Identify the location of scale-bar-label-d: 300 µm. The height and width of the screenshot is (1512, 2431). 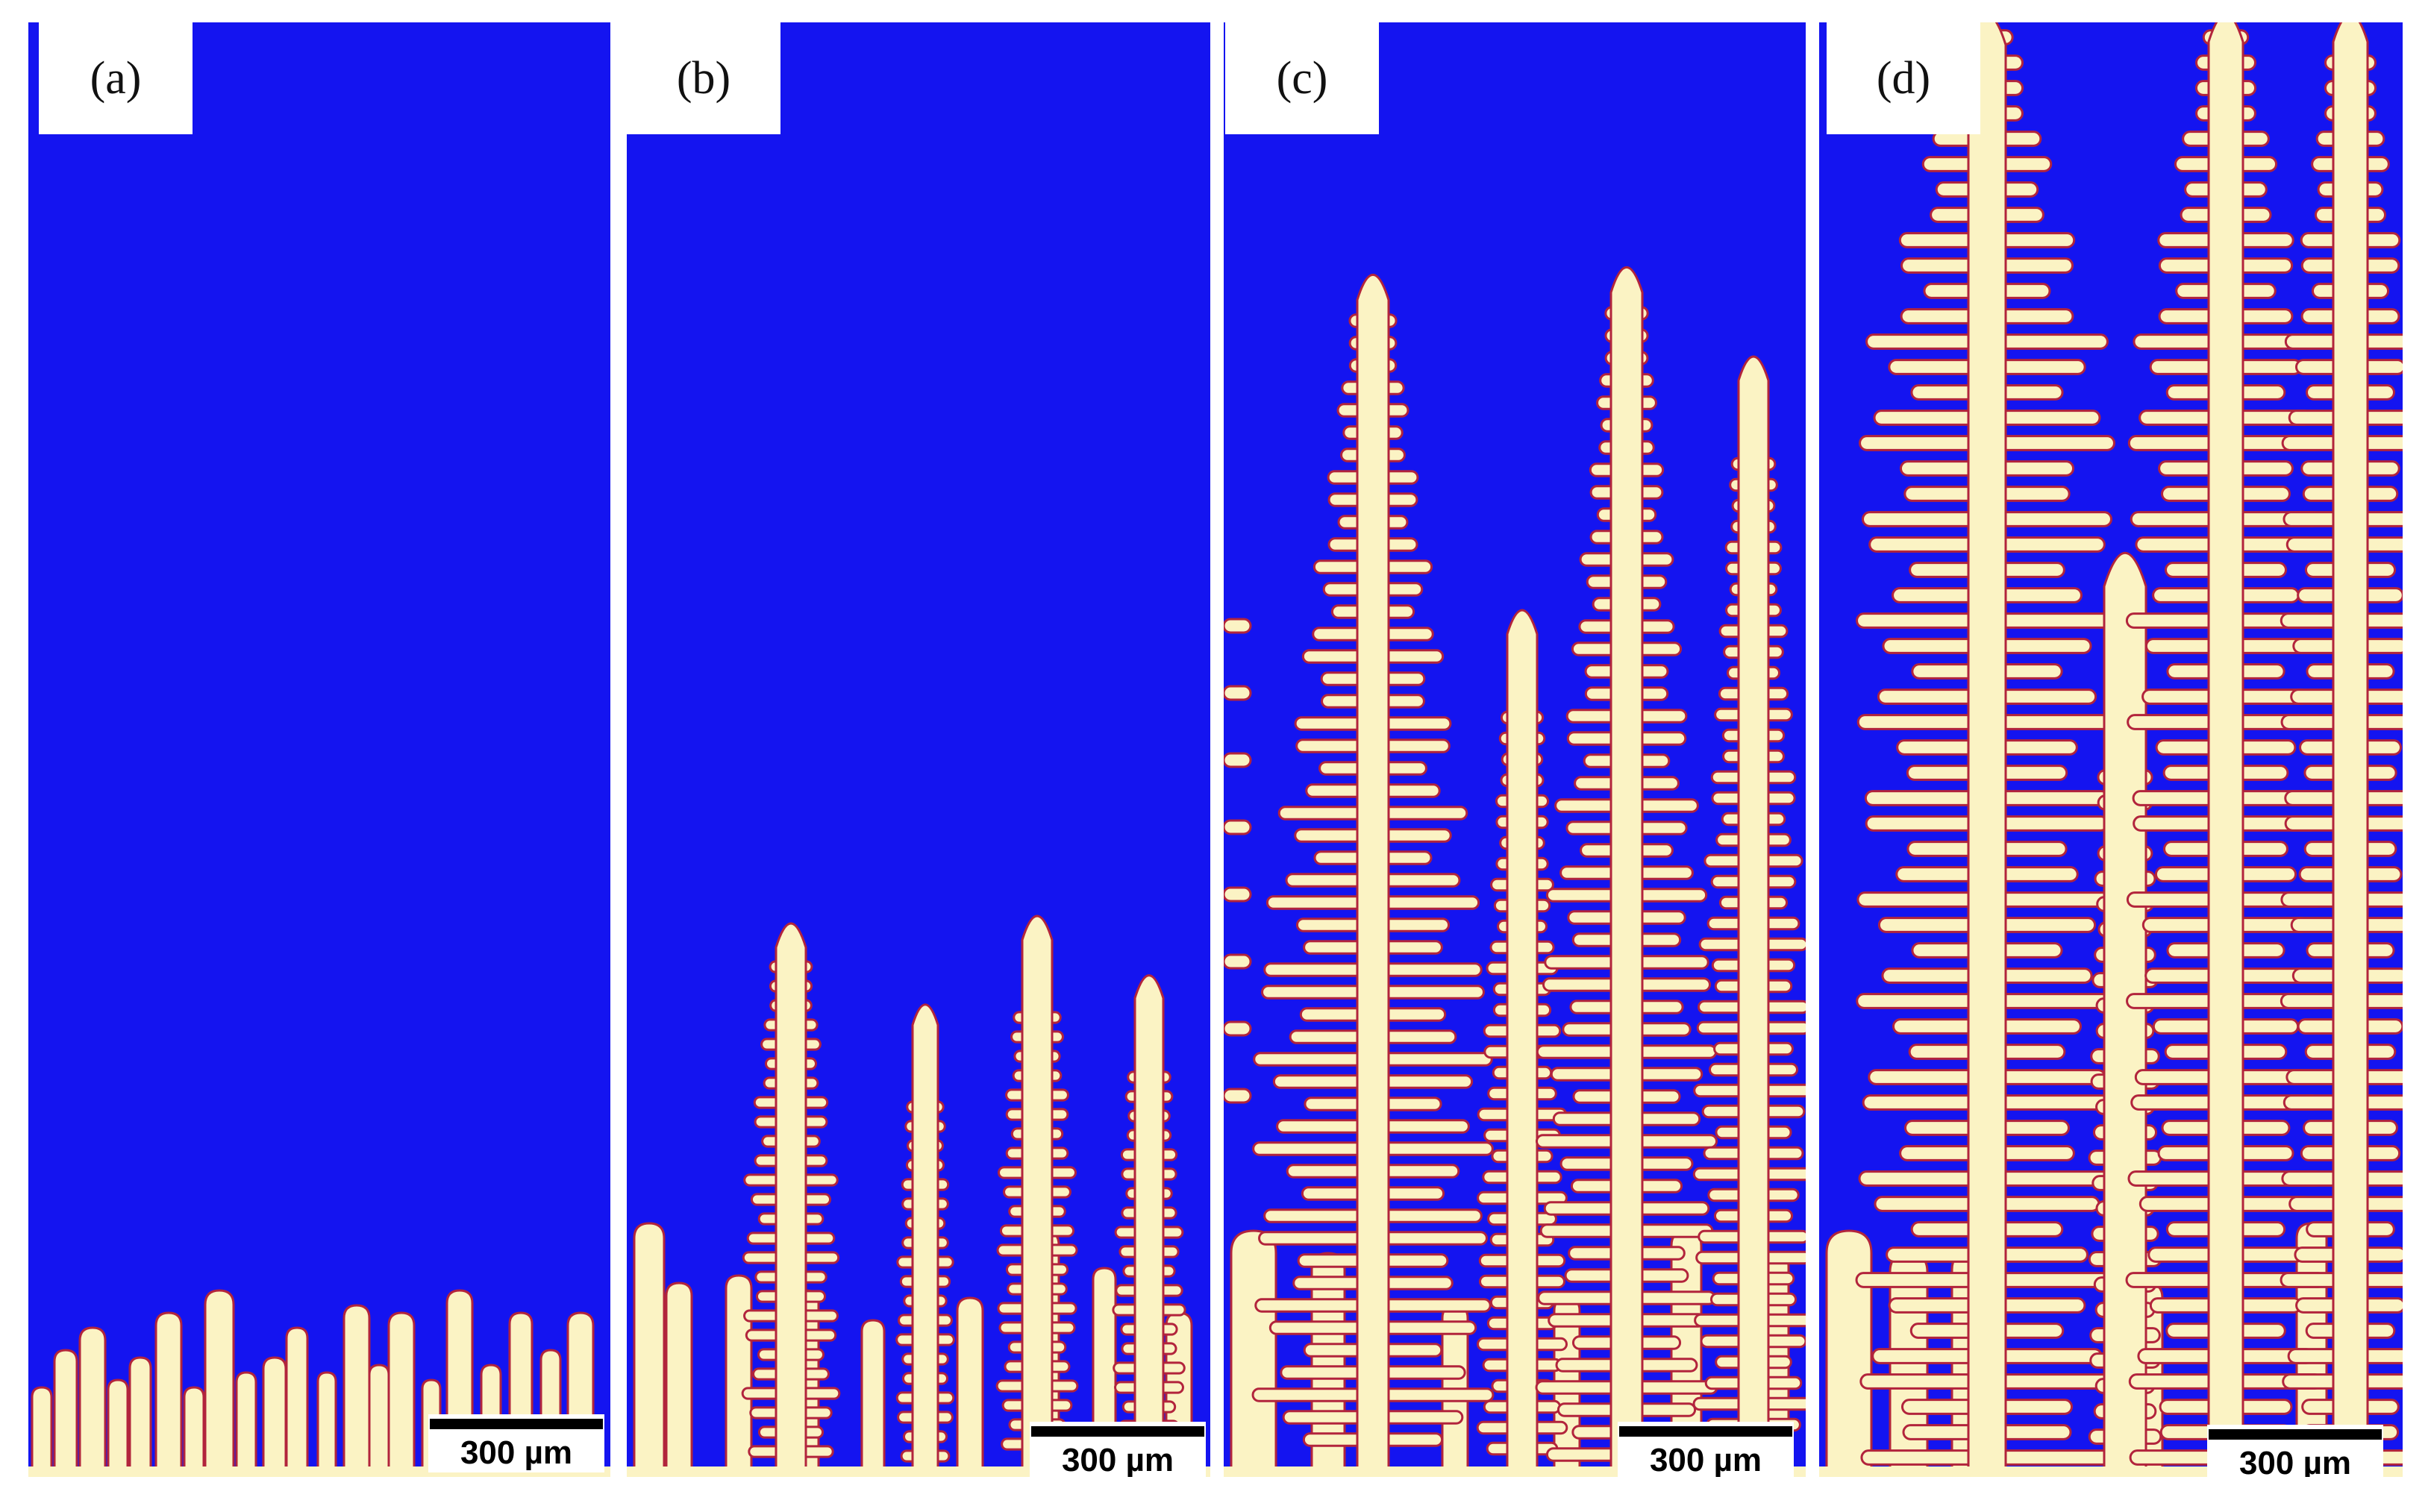
(2295, 1461).